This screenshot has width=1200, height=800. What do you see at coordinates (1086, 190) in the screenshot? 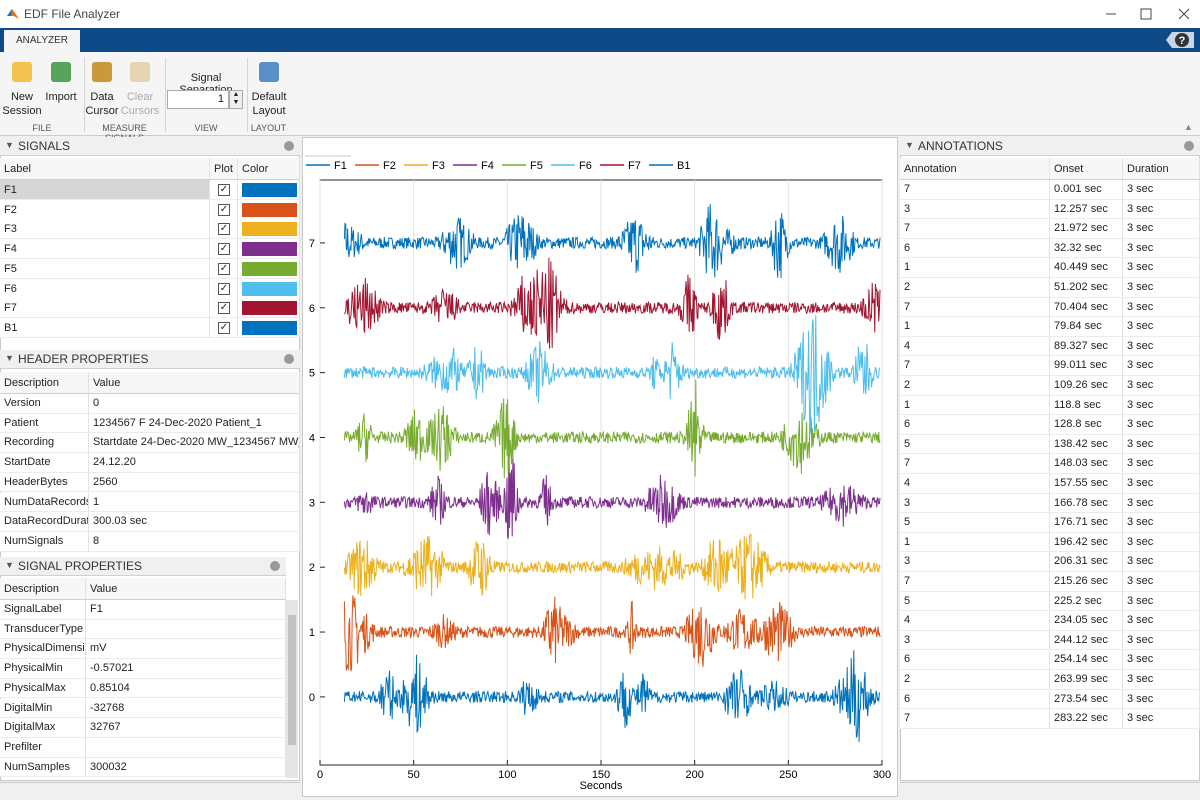
I see `table-cell: 0.001 sec` at bounding box center [1086, 190].